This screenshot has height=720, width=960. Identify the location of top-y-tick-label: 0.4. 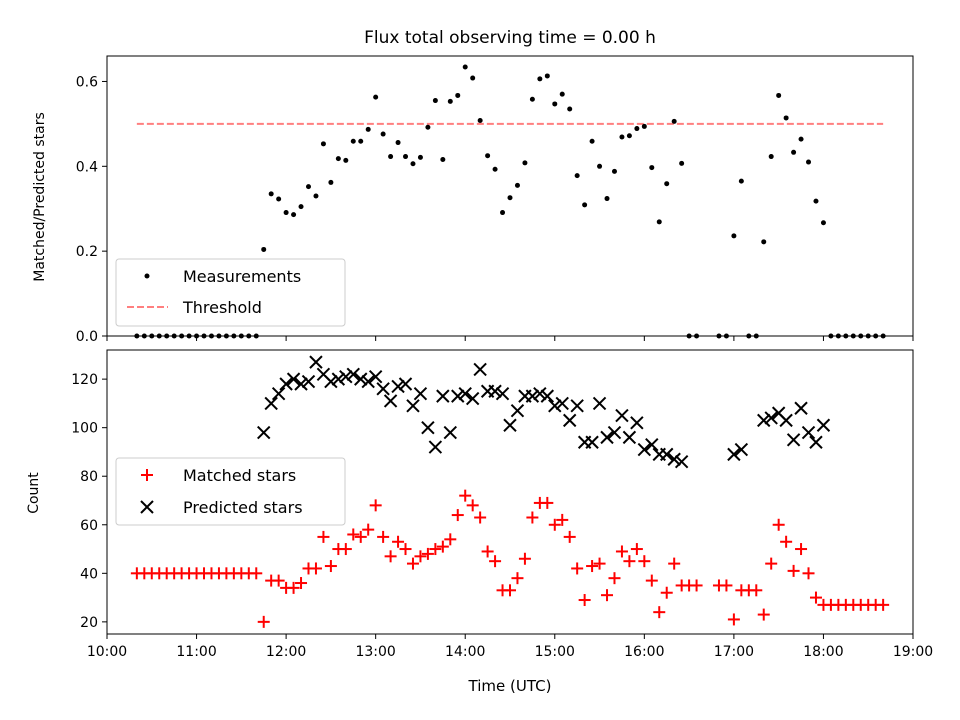
(87, 167).